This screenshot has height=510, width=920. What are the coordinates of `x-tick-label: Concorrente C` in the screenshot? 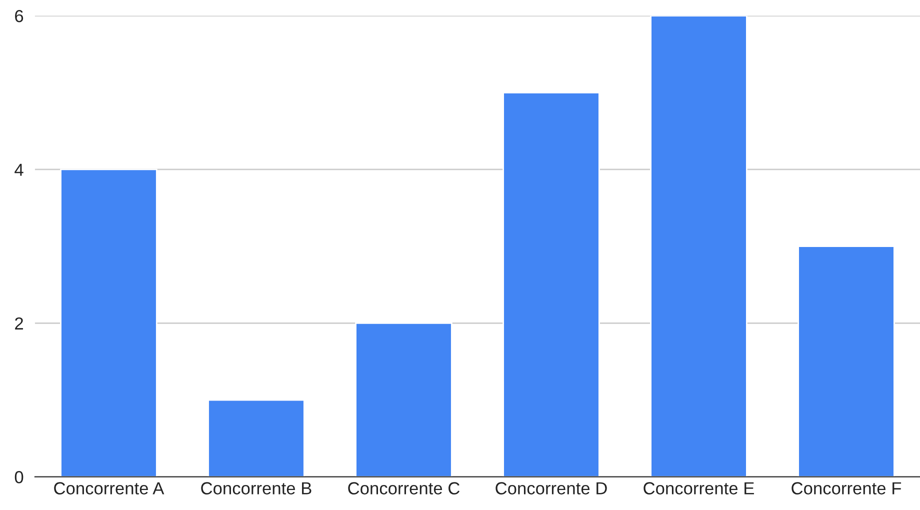 It's located at (404, 488).